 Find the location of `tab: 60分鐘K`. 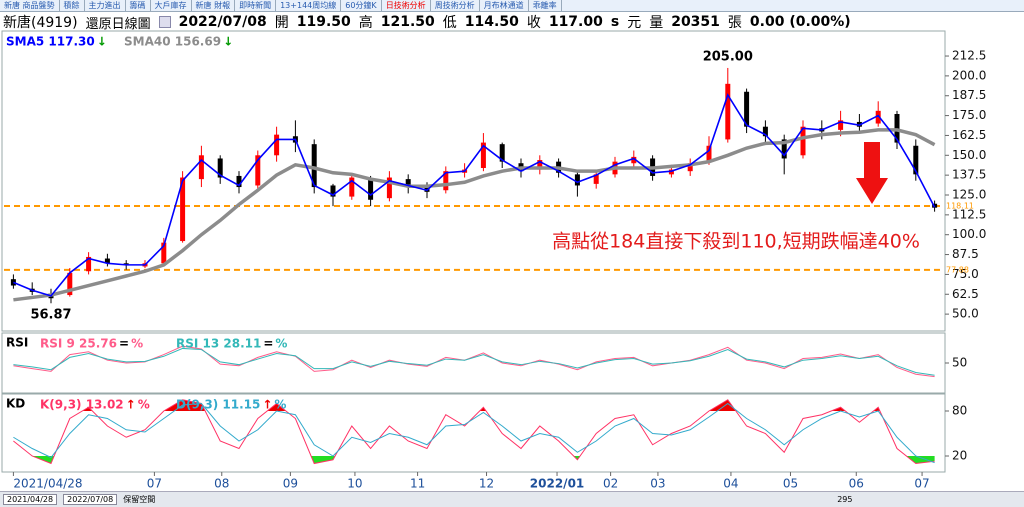

tab: 60分鐘K is located at coordinates (361, 5).